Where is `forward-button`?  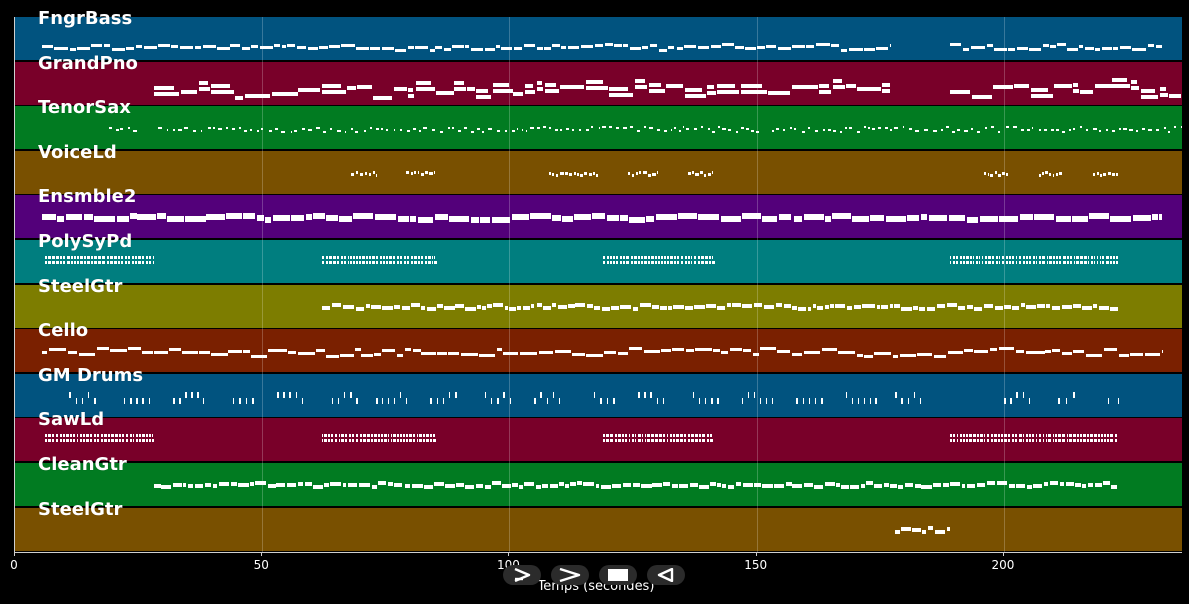
forward-button is located at coordinates (570, 575).